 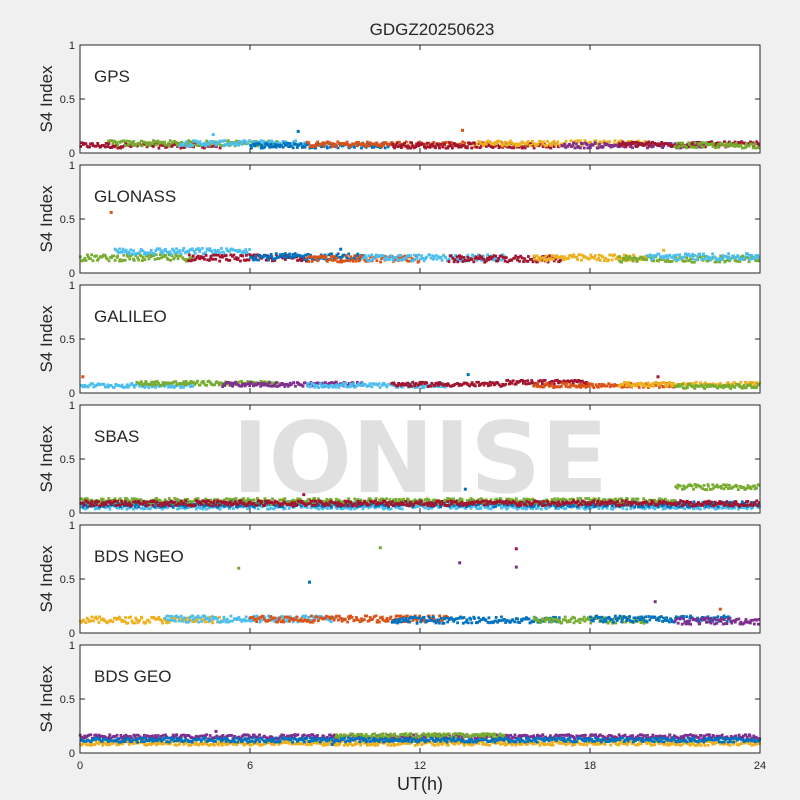 I want to click on panel-data-points, so click(x=420, y=497).